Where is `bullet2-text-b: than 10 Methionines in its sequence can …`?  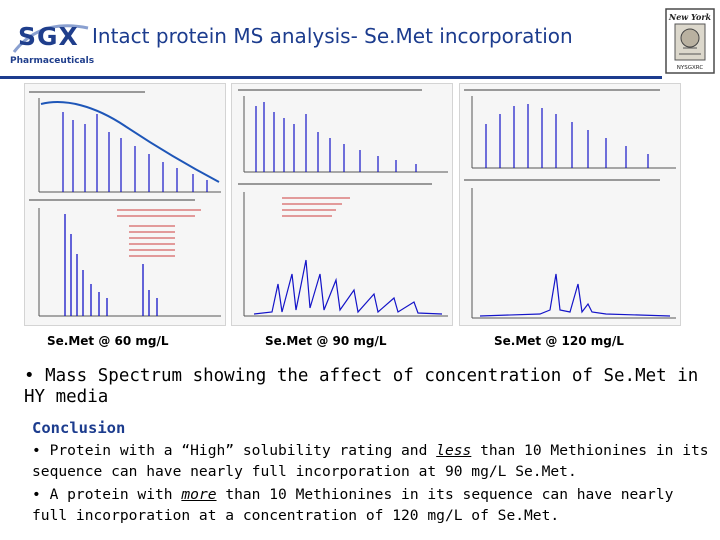
bullet2-text-b: than 10 Methionines in its sequence can … is located at coordinates (353, 505).